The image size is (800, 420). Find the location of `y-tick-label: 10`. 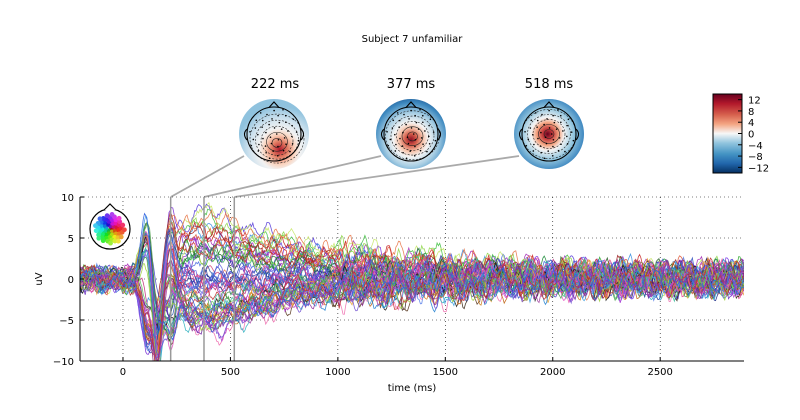

y-tick-label: 10 is located at coordinates (67, 198).